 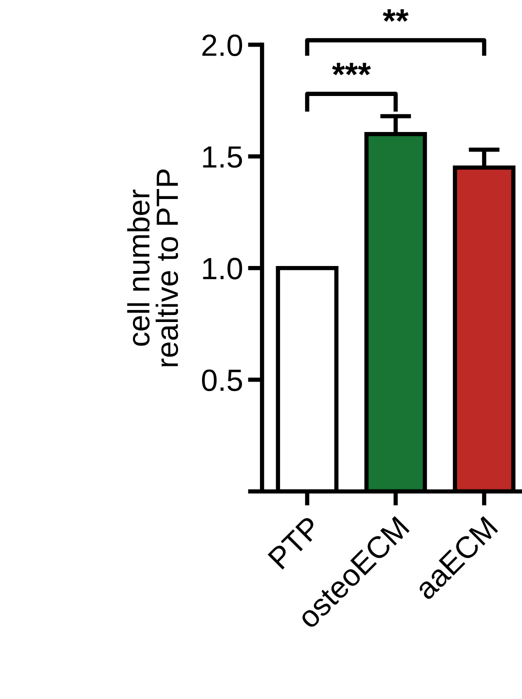 What do you see at coordinates (152, 267) in the screenshot?
I see `y-axis-title: cell number realtive to PTP` at bounding box center [152, 267].